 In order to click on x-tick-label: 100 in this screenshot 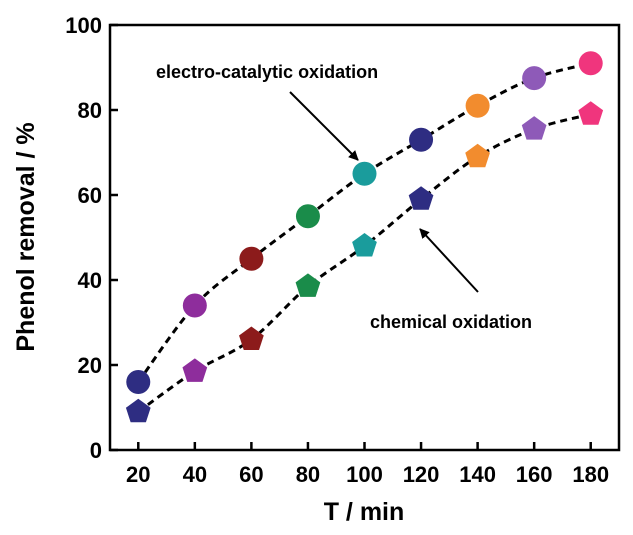, I will do `click(364, 474)`.